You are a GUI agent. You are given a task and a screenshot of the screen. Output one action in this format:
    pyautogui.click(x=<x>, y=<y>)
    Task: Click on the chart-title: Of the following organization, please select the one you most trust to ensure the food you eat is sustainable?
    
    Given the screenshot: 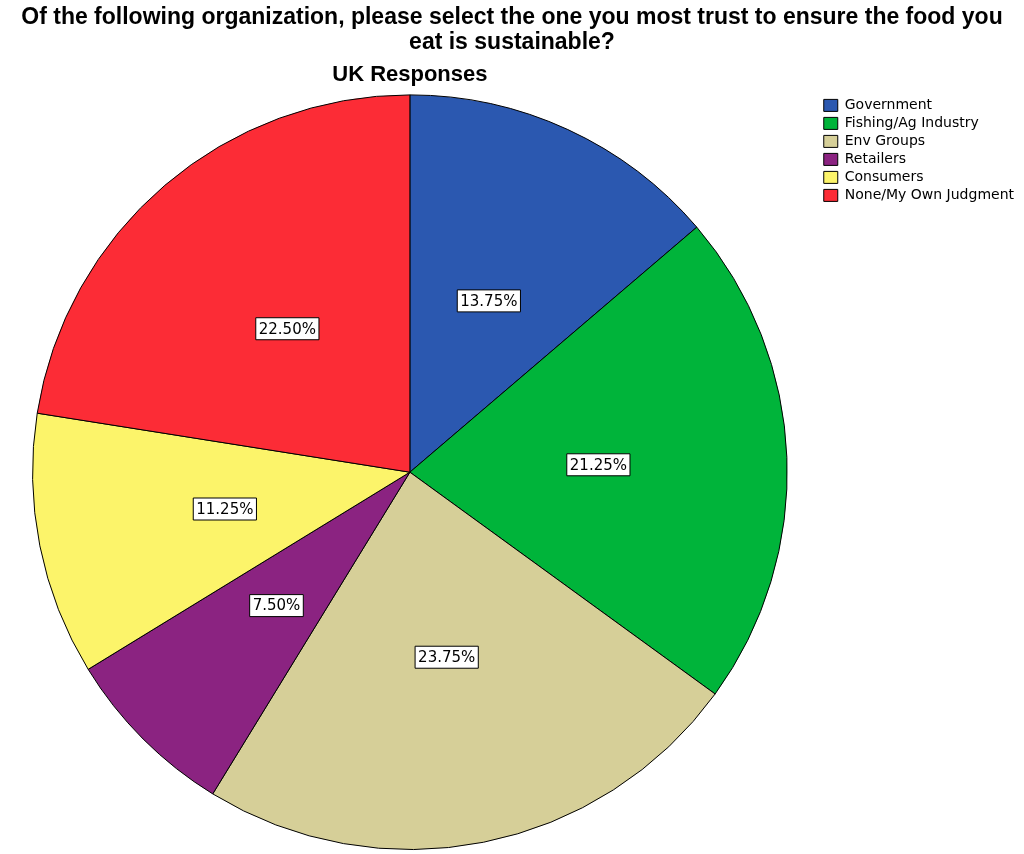 What is the action you would take?
    pyautogui.click(x=512, y=29)
    